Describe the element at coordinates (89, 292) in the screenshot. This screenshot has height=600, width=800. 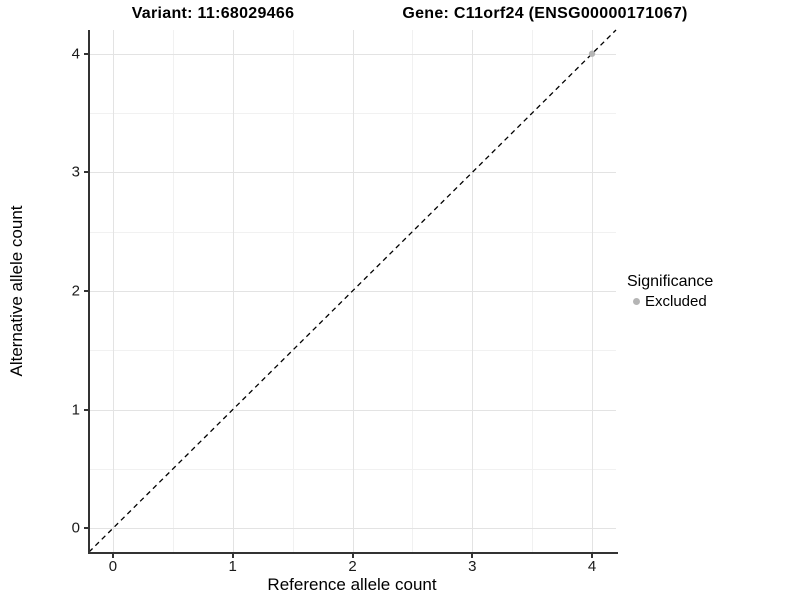
I see `y-axis-line` at that location.